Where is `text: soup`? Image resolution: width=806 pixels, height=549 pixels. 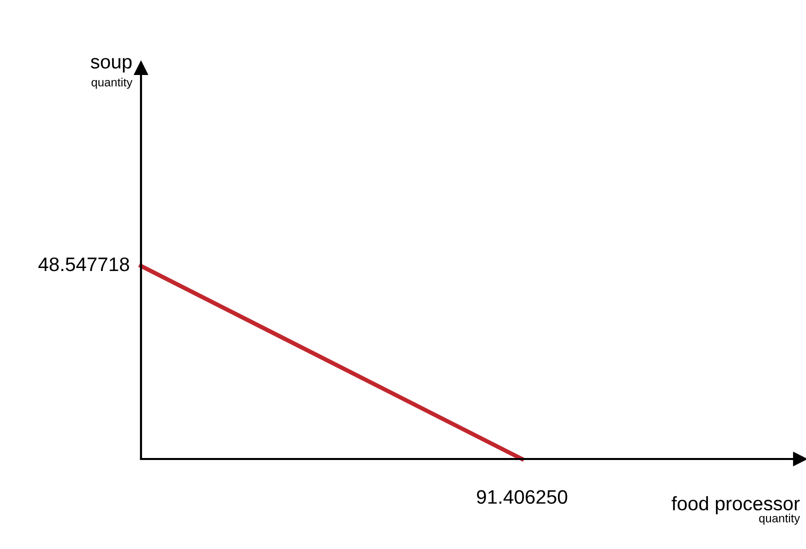 text: soup is located at coordinates (111, 65).